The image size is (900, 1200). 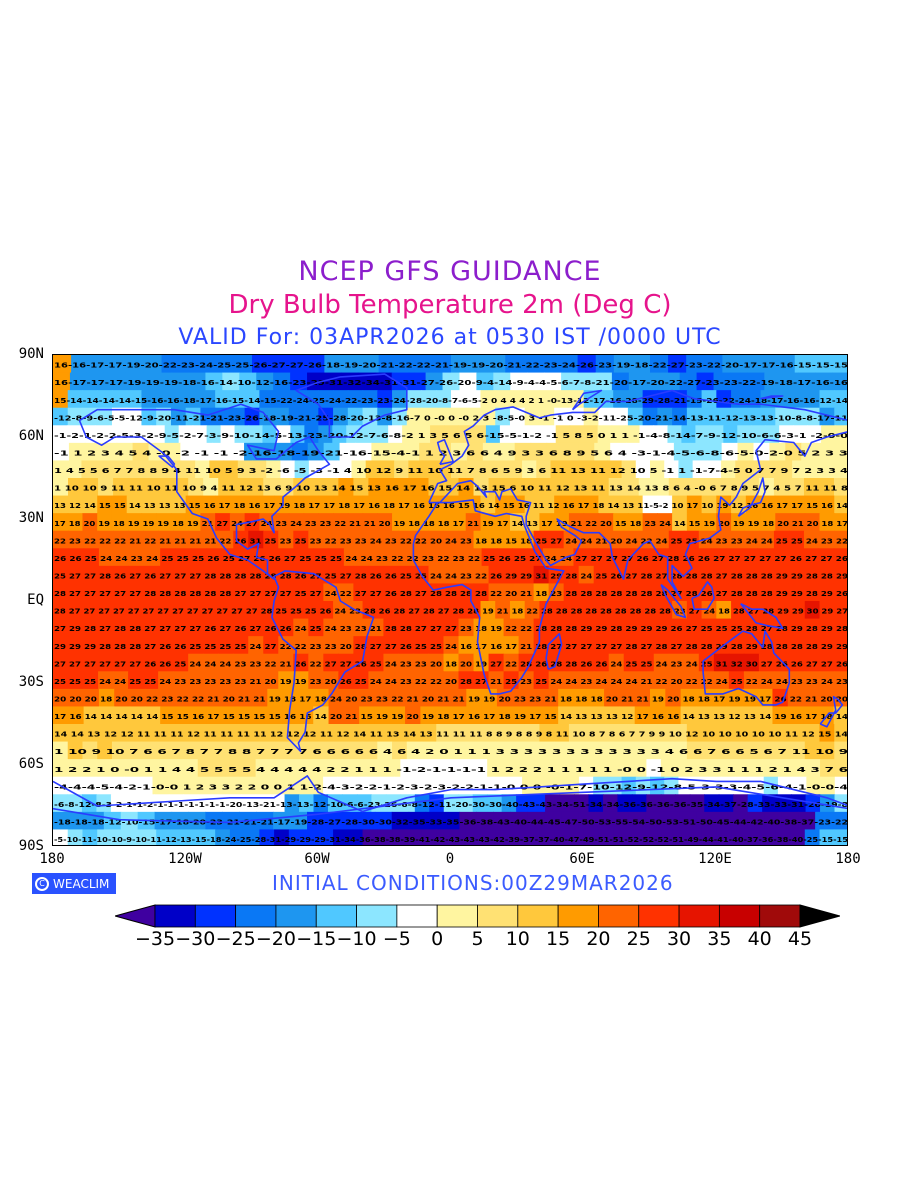 What do you see at coordinates (135, 916) in the screenshot?
I see `colorbar-min-arrow` at bounding box center [135, 916].